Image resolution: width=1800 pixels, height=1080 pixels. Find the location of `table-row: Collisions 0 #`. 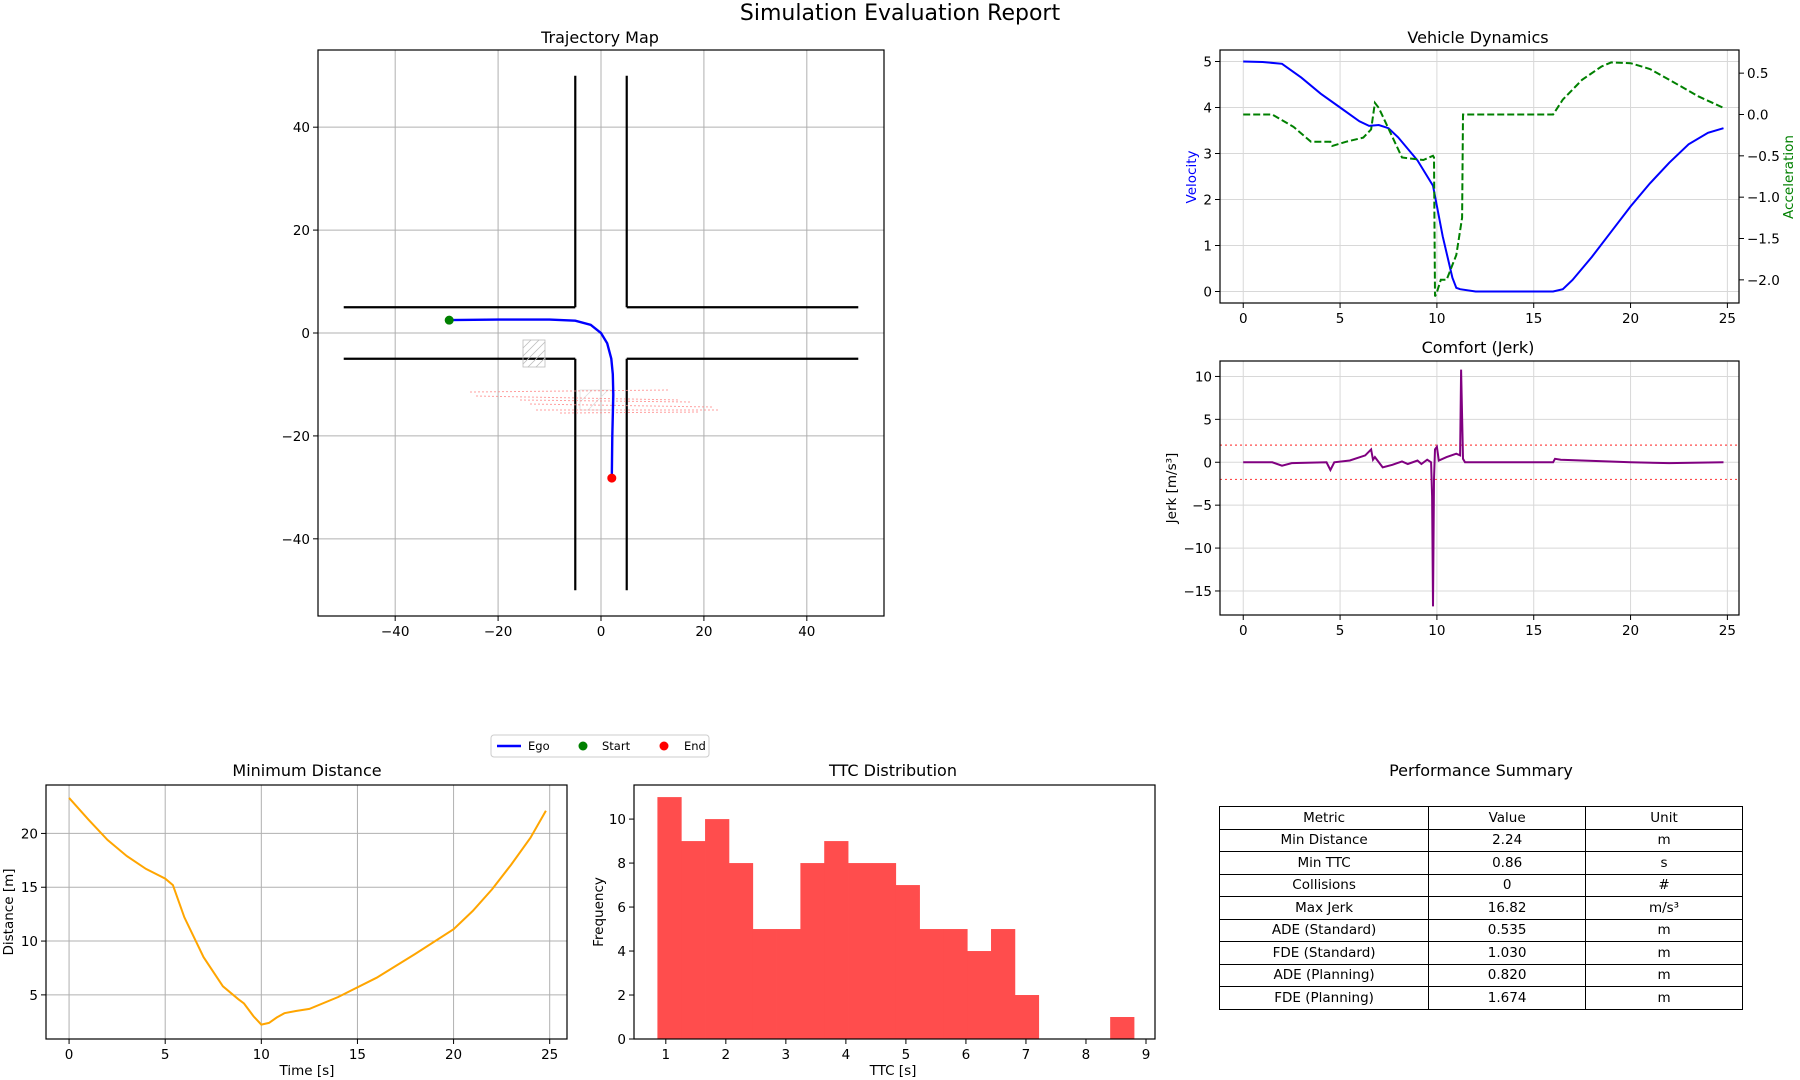

table-row: Collisions 0 # is located at coordinates (1480, 885).